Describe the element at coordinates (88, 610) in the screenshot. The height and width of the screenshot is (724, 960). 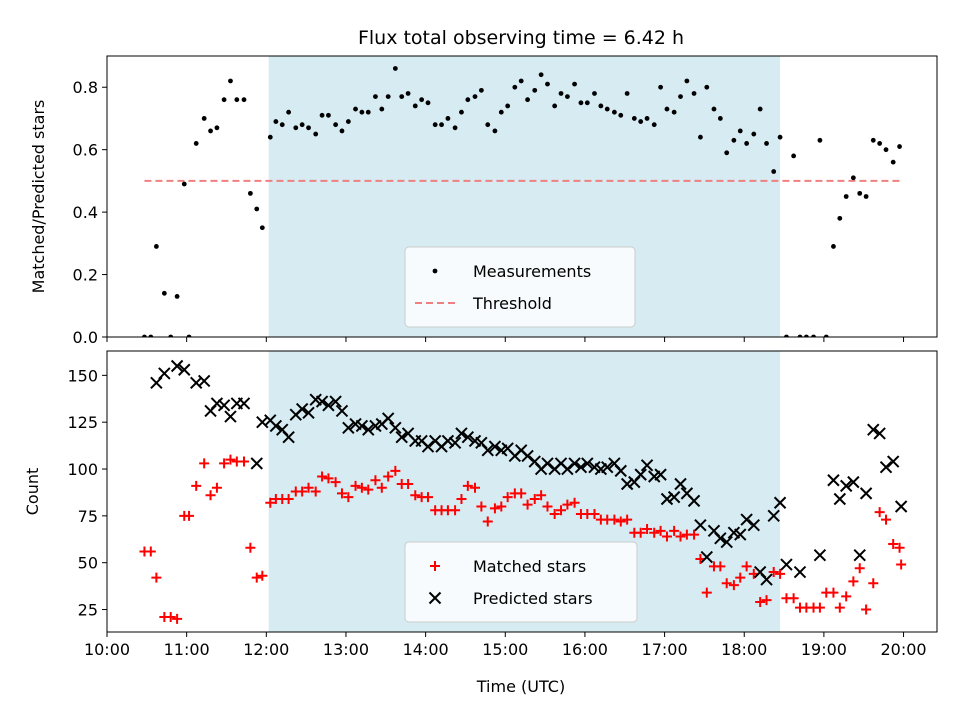
I see `y-tick-label: 25` at that location.